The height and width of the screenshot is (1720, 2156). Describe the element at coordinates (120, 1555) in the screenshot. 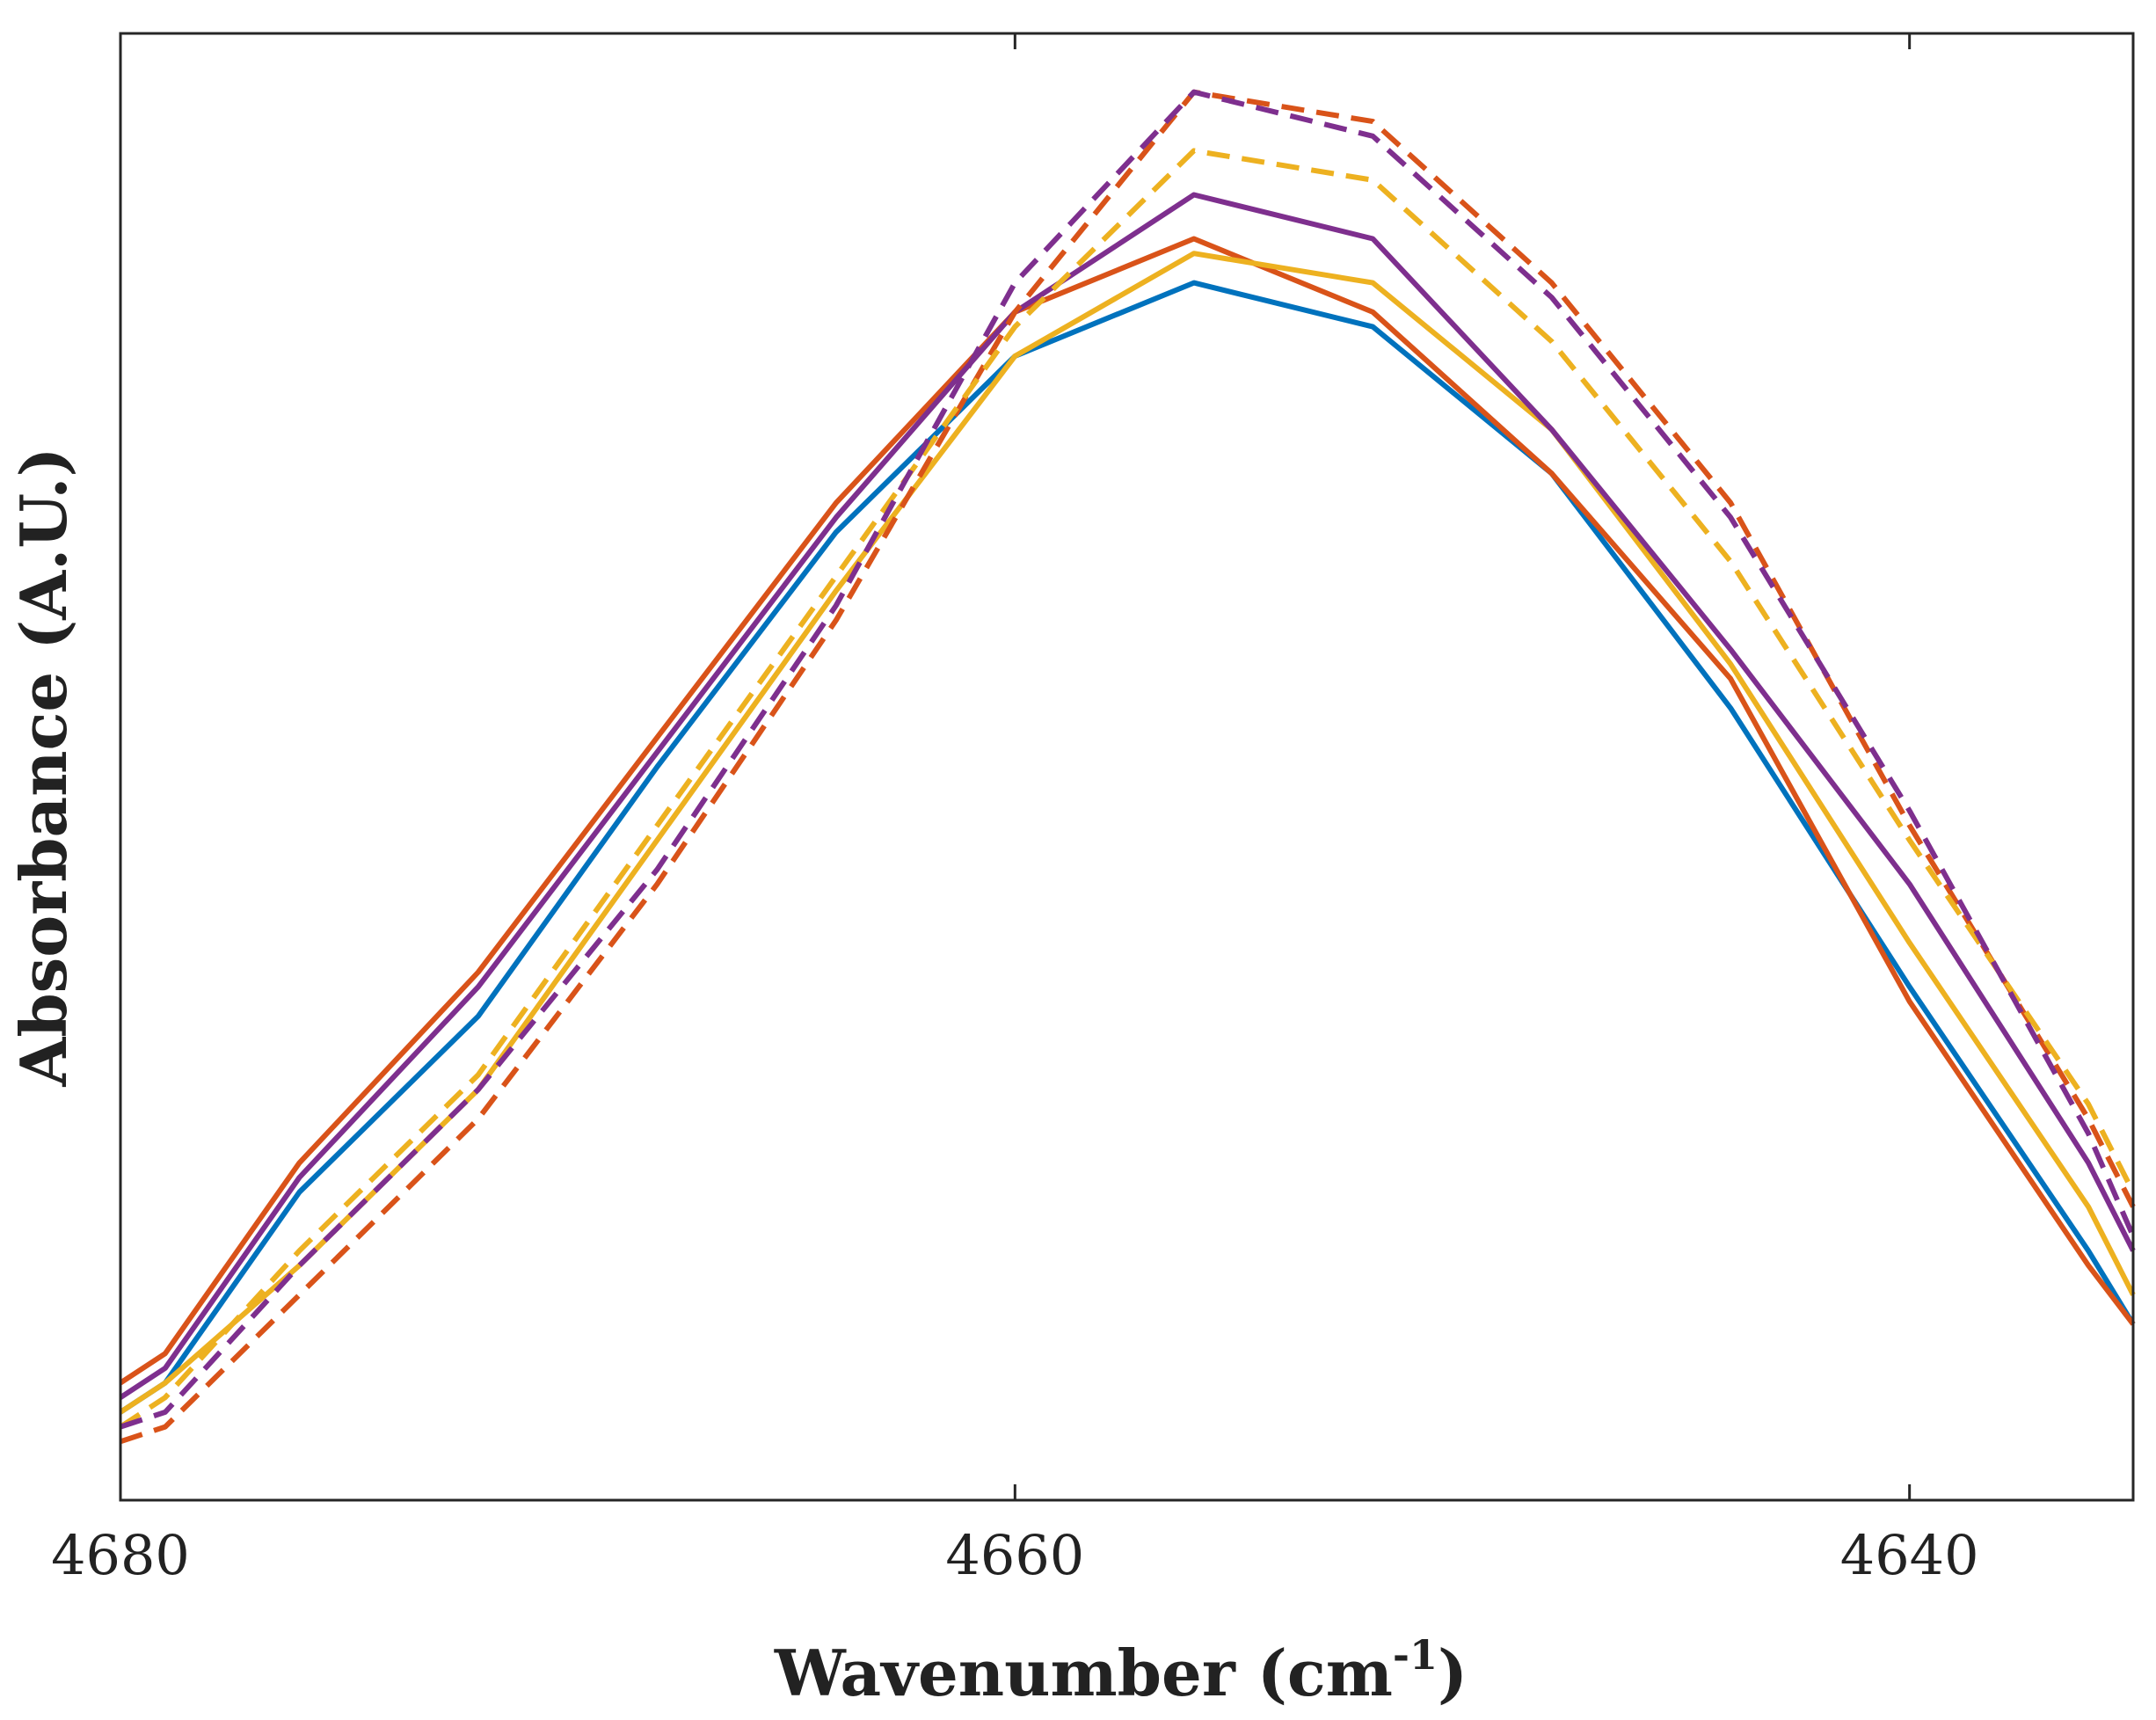

I see `x-tick-label-4680: 4680` at that location.